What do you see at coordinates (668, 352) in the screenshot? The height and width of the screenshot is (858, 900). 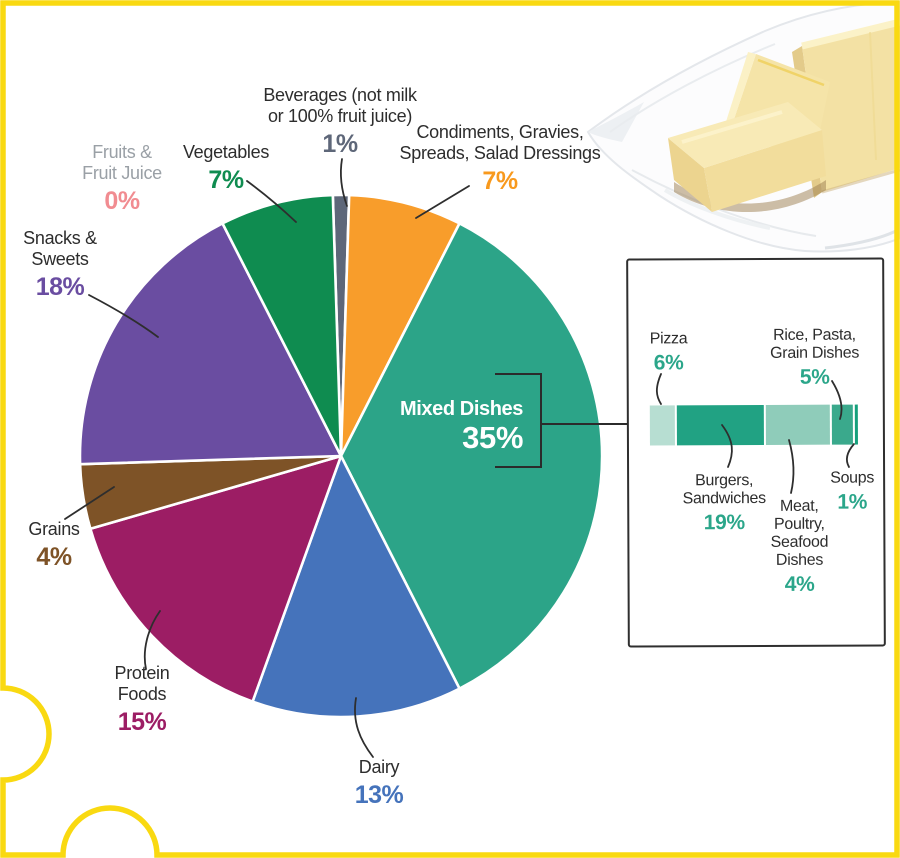 I see `label-pizza: Pizza 6%` at bounding box center [668, 352].